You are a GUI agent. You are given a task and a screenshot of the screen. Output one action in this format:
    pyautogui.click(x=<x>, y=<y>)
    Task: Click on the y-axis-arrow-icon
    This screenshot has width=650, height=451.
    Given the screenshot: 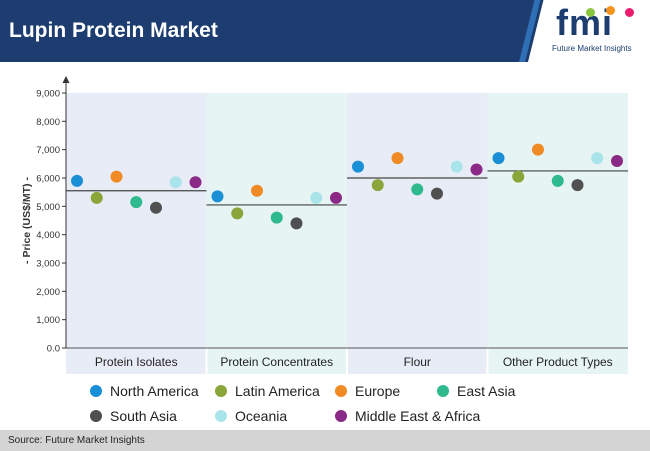 What is the action you would take?
    pyautogui.click(x=66, y=79)
    